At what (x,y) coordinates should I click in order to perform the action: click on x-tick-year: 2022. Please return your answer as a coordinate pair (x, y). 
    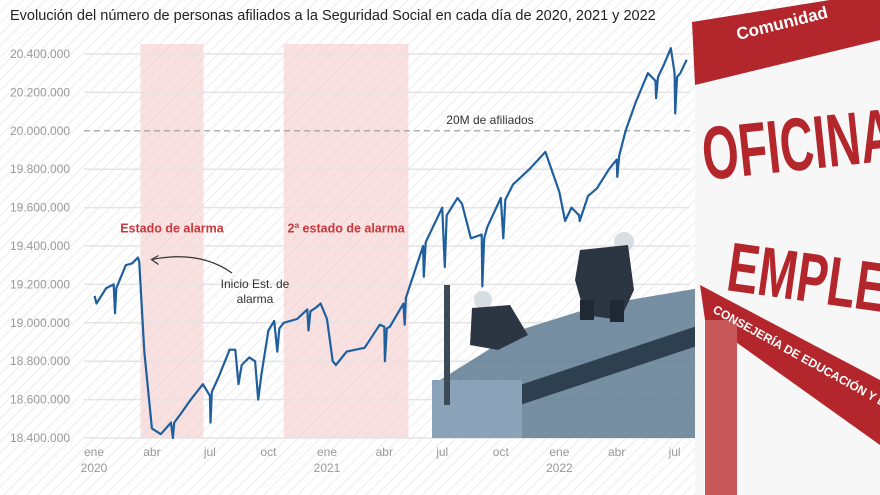
    Looking at the image, I should click on (559, 468).